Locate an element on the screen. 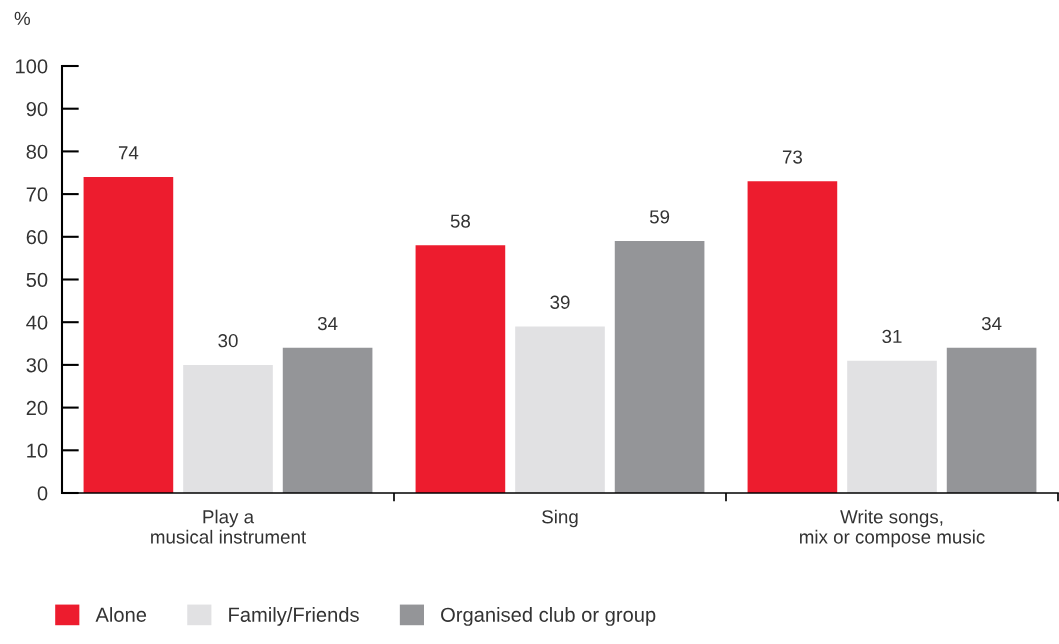  y-tick-label: 100 is located at coordinates (32, 66).